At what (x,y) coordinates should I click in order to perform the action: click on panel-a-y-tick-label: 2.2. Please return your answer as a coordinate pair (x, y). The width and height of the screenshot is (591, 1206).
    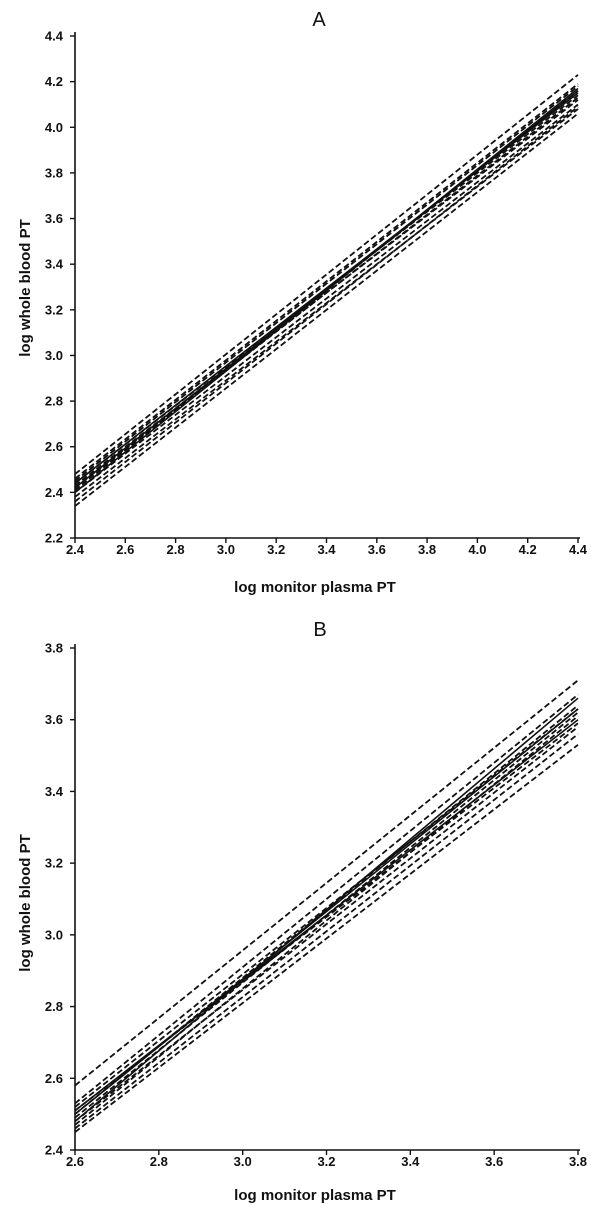
    Looking at the image, I should click on (54, 538).